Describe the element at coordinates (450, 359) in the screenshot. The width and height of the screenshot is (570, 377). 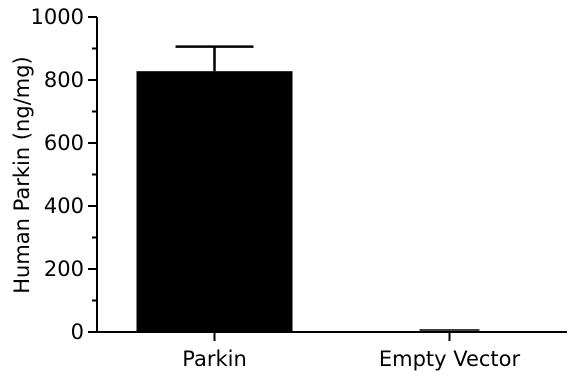
I see `x-category-label: Empty Vector` at that location.